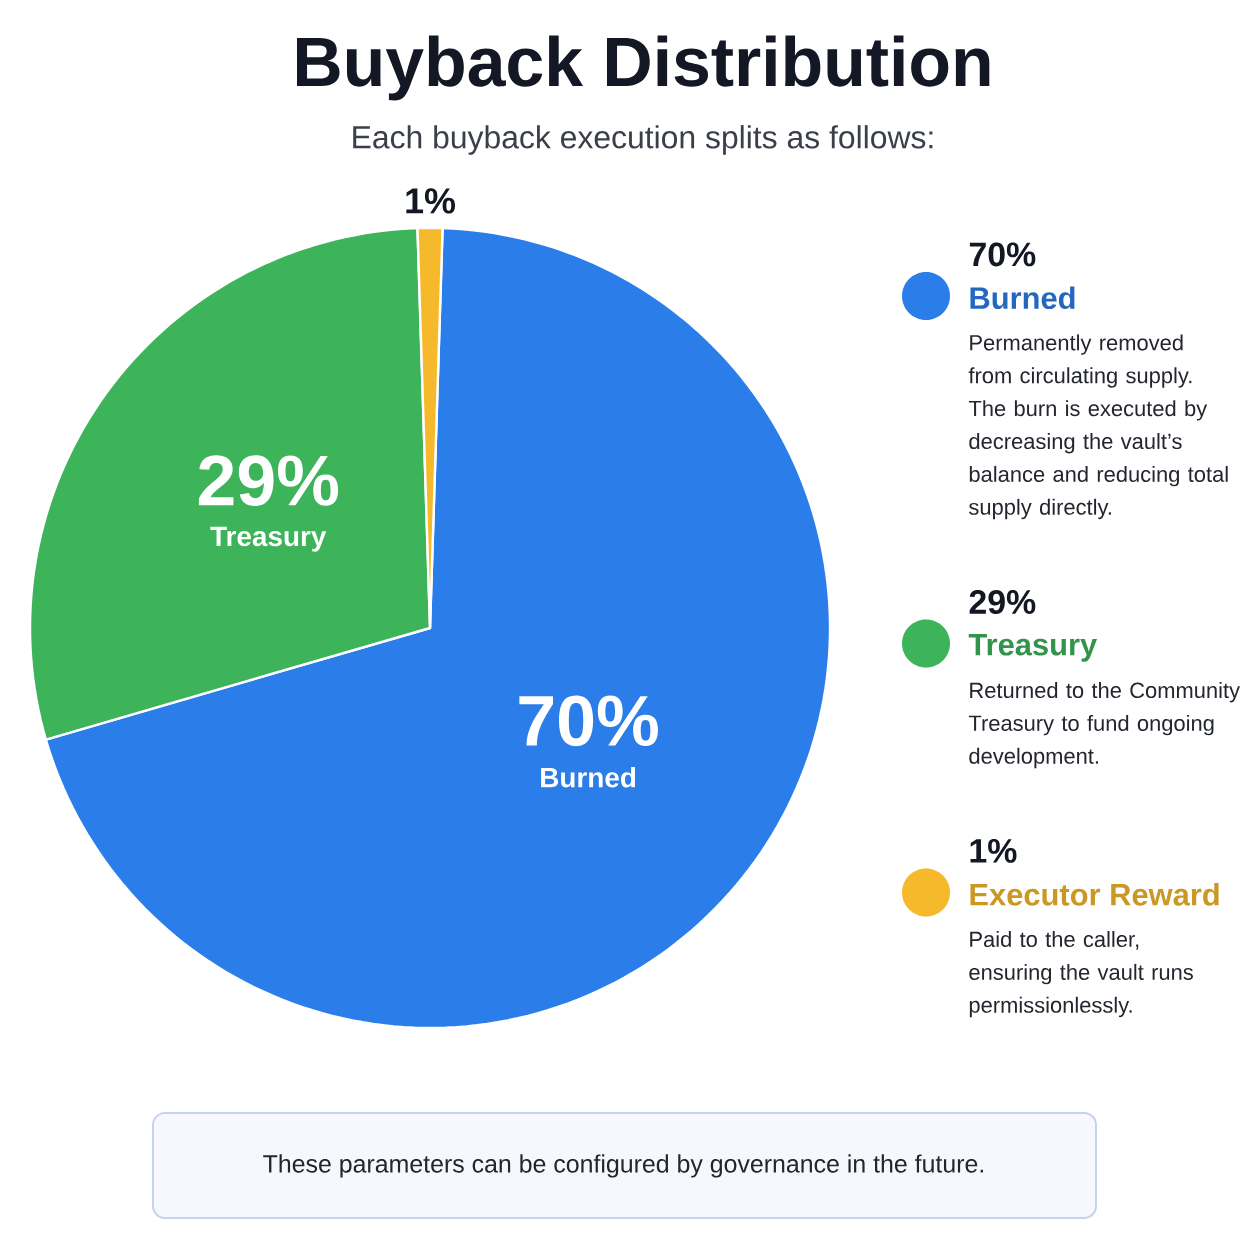 The width and height of the screenshot is (1254, 1254). What do you see at coordinates (1104, 725) in the screenshot?
I see `text: Returned to the Community Treasury to fund ongoing development.` at bounding box center [1104, 725].